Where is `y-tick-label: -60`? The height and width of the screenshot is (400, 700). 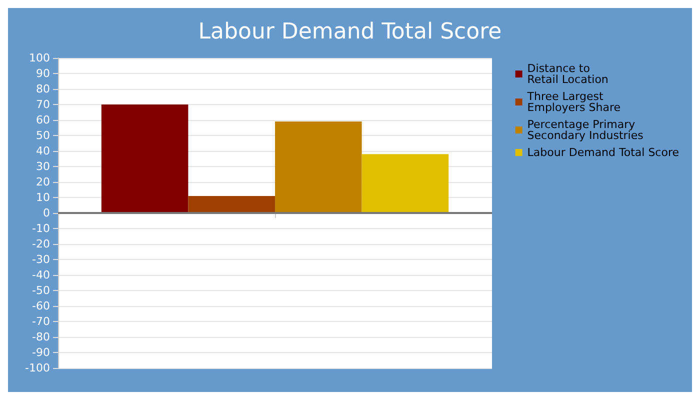 y-tick-label: -60 is located at coordinates (41, 306).